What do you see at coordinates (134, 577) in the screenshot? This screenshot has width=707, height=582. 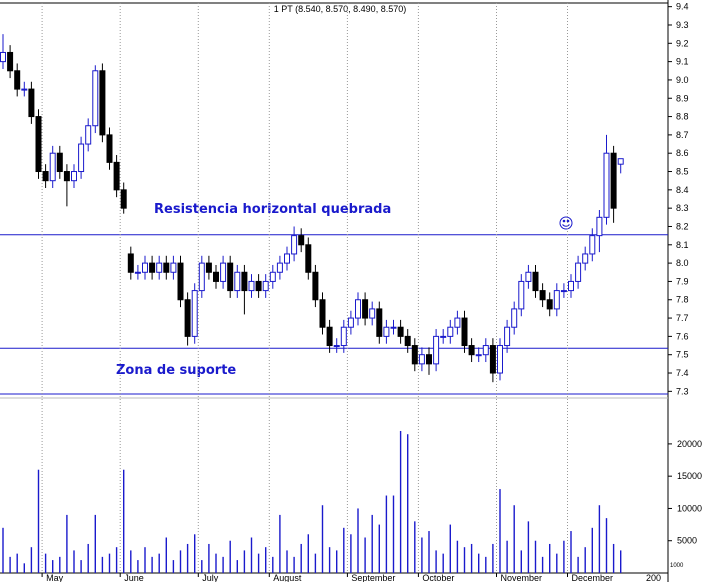 I see `x-tick-label: June` at bounding box center [134, 577].